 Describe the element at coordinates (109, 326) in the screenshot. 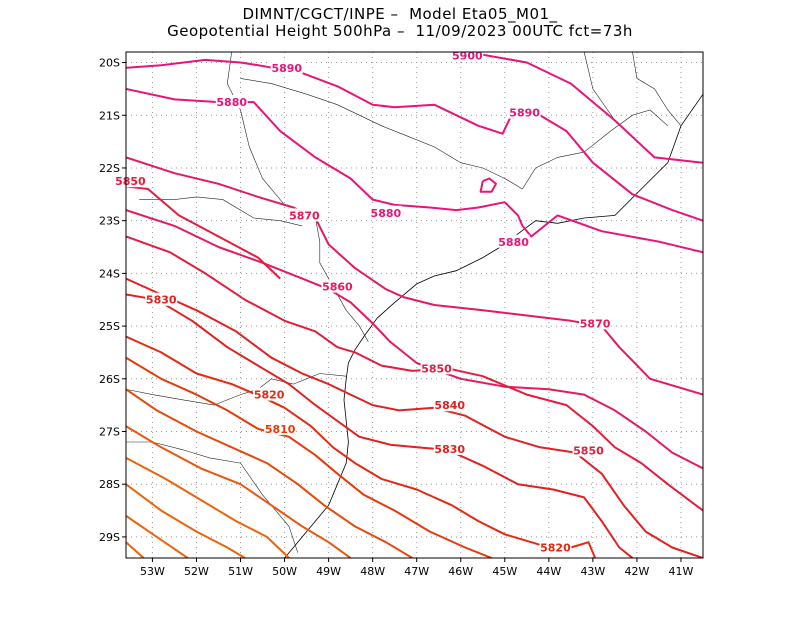

I see `y-tick-label: 25S` at that location.